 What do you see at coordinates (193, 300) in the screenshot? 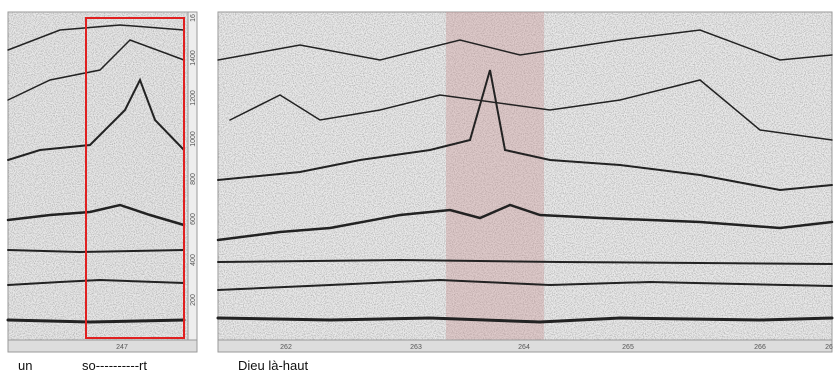
I see `y-tick-label: 200` at bounding box center [193, 300].